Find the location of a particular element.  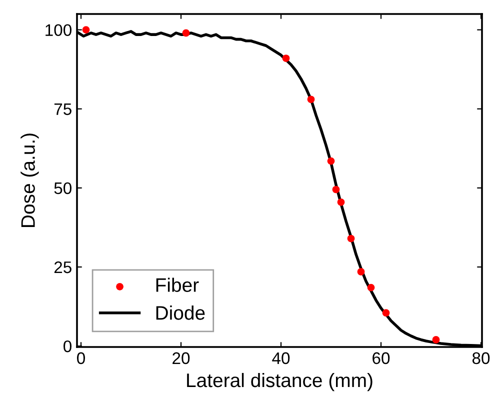

legend-label: Diode is located at coordinates (180, 313).